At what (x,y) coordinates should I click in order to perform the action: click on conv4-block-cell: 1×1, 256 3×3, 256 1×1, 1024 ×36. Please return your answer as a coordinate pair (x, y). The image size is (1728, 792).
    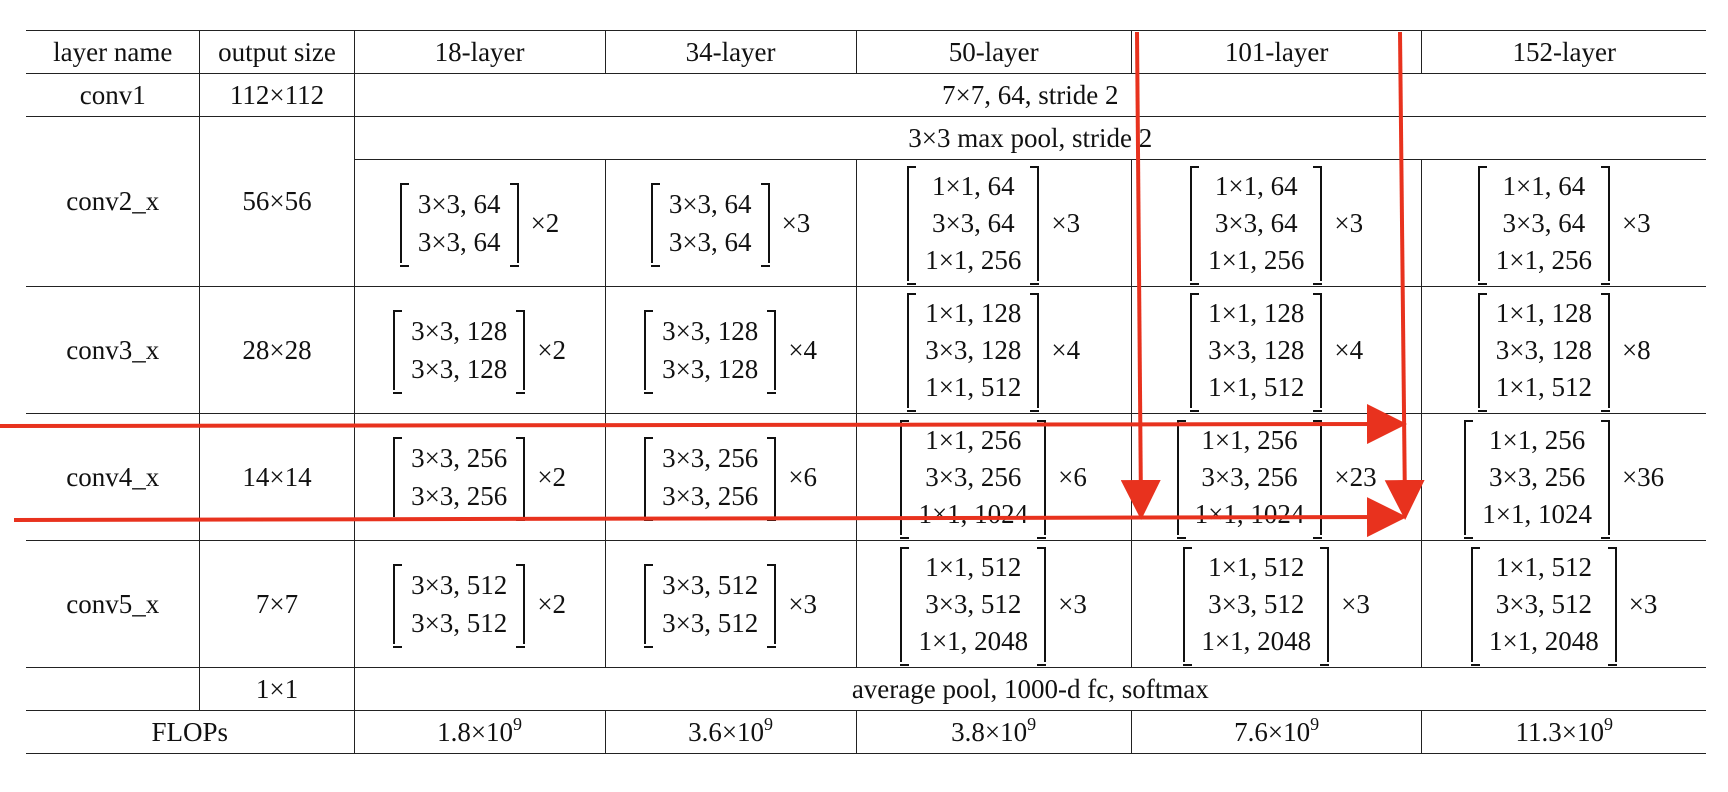
    Looking at the image, I should click on (1563, 477).